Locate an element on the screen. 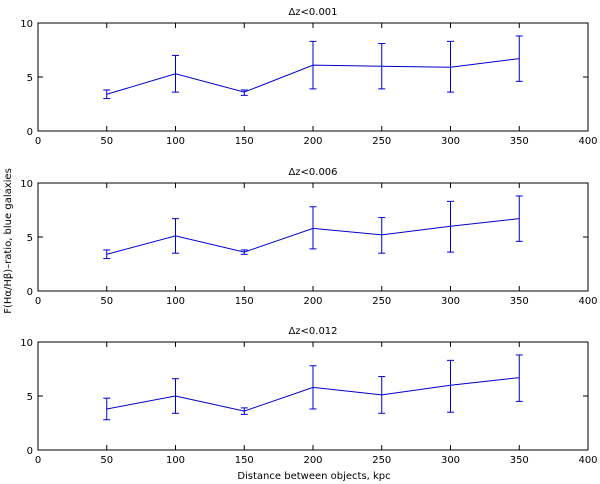 The height and width of the screenshot is (484, 600). chart-title: Δz<0.012 is located at coordinates (312, 331).